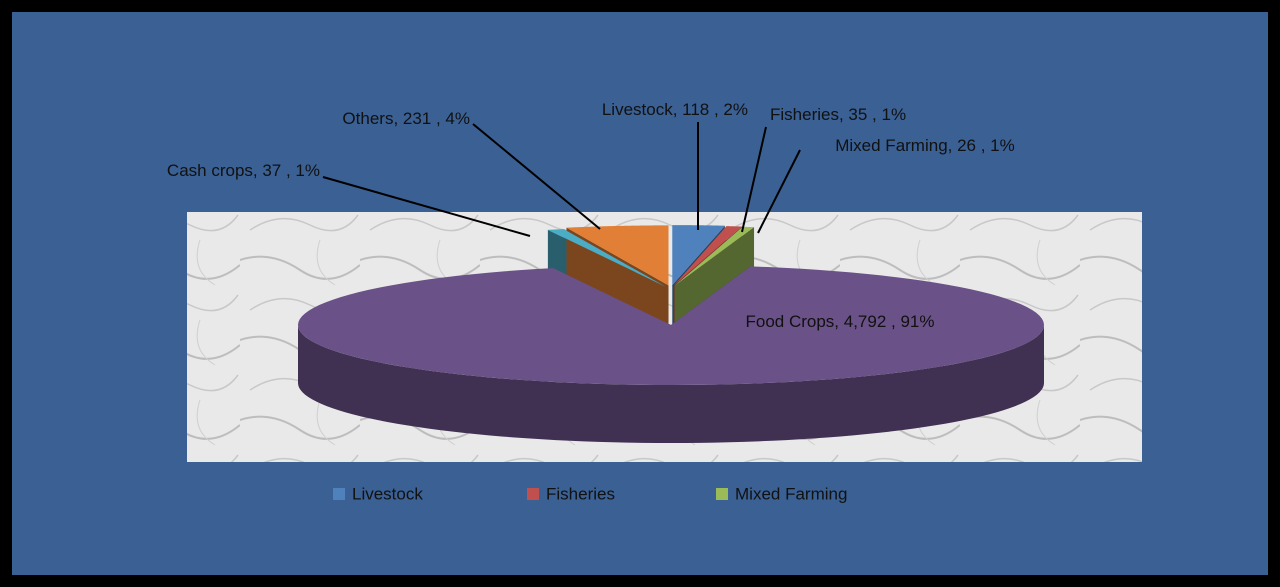 This screenshot has height=587, width=1280. Describe the element at coordinates (387, 493) in the screenshot. I see `legend-label: Livestock` at that location.